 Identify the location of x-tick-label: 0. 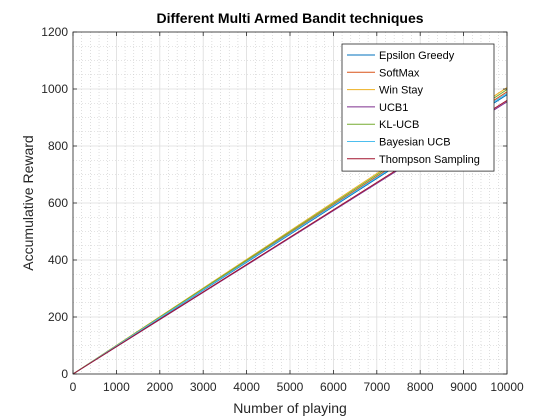
(73, 387).